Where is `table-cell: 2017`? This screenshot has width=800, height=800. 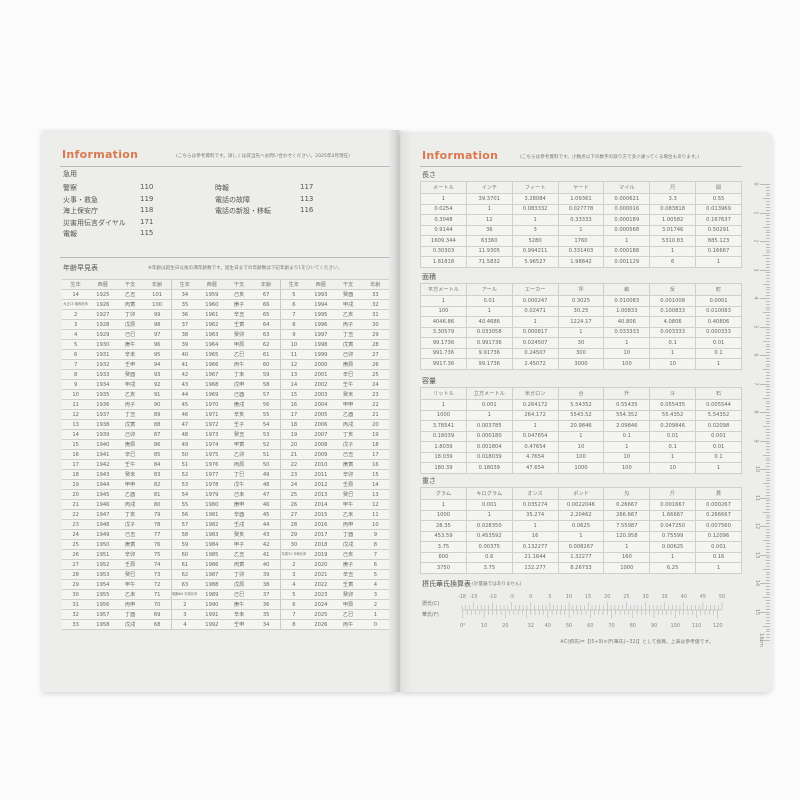 table-cell: 2017 is located at coordinates (321, 534).